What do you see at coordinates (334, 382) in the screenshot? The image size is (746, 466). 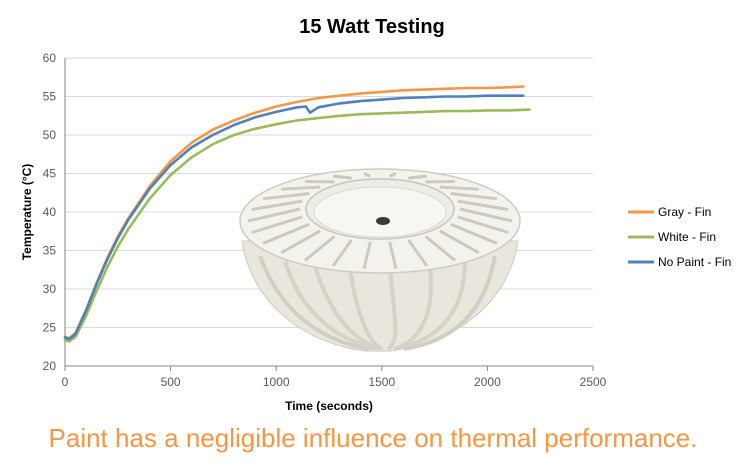 I see `x-tick-labels: 0 500 1000 1500 2000 2500` at bounding box center [334, 382].